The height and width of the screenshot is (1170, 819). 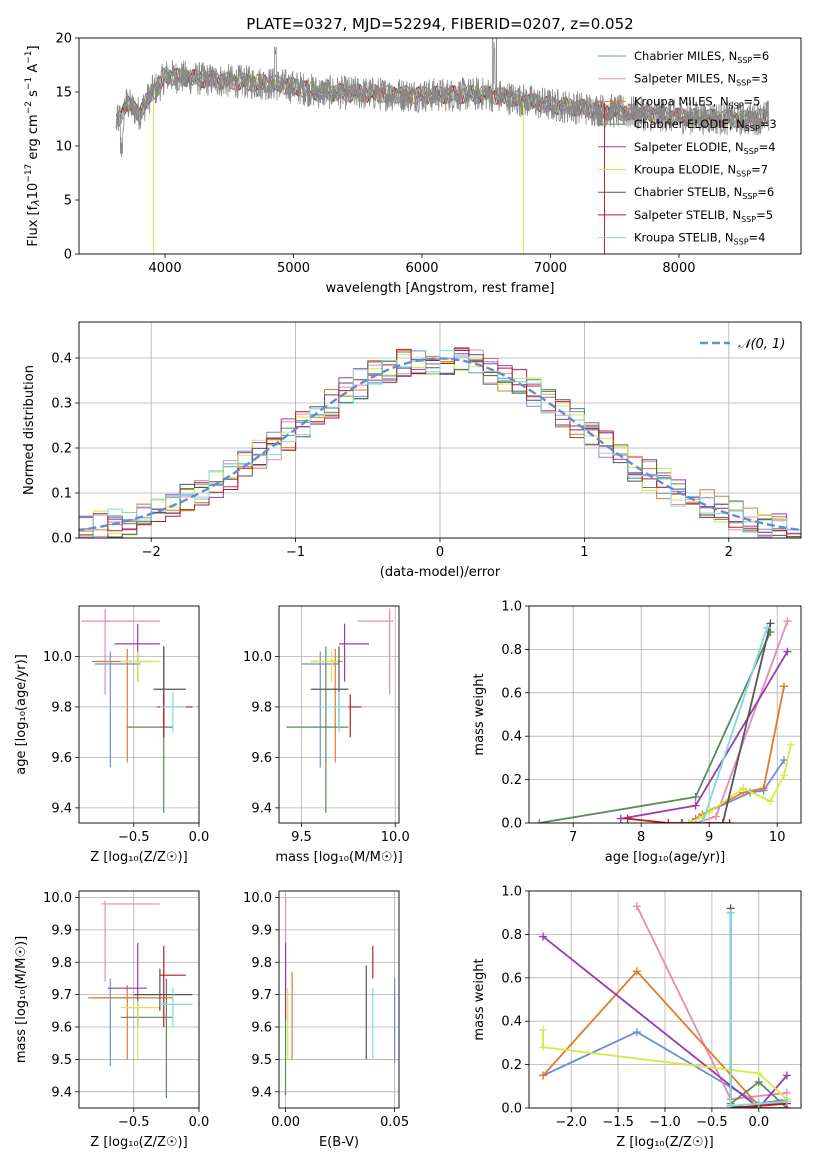 What do you see at coordinates (29, 56) in the screenshot?
I see `y-label-part: −1` at bounding box center [29, 56].